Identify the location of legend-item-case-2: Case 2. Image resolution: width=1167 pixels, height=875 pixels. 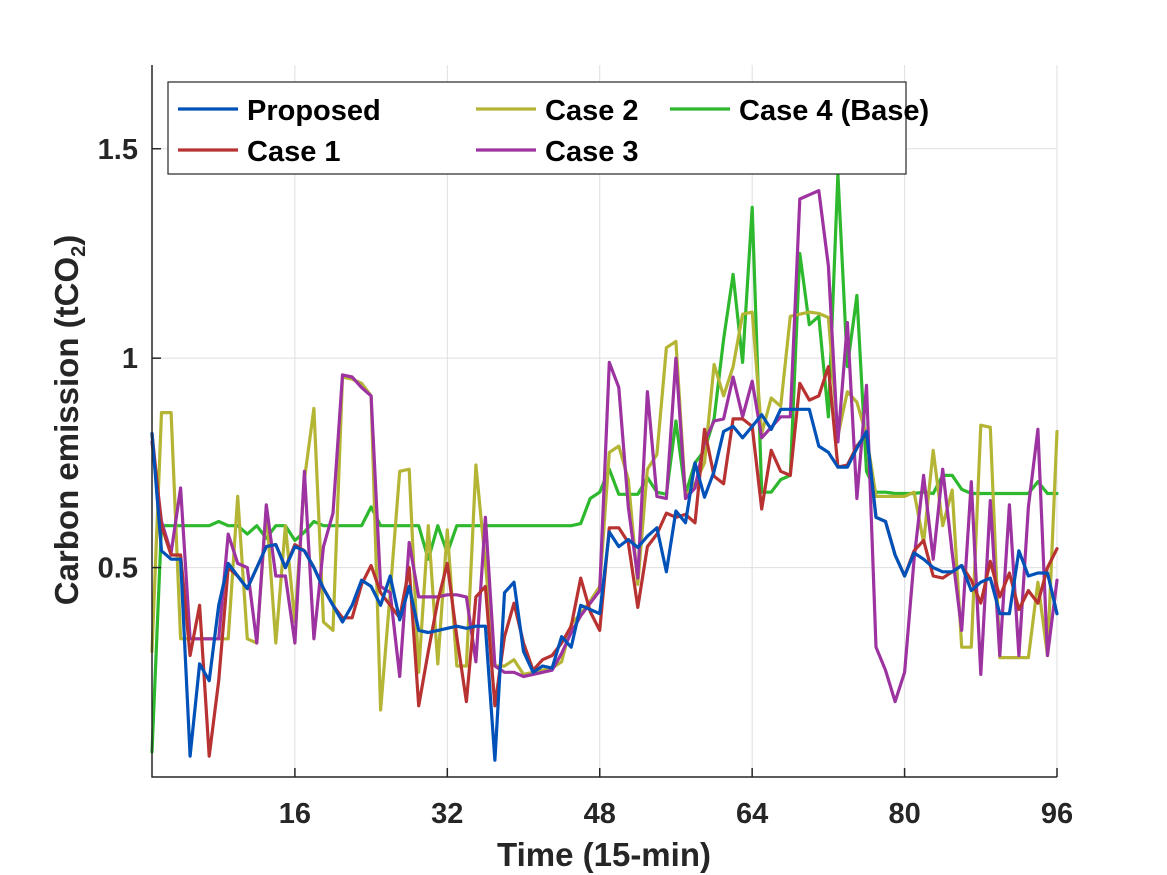
(557, 111).